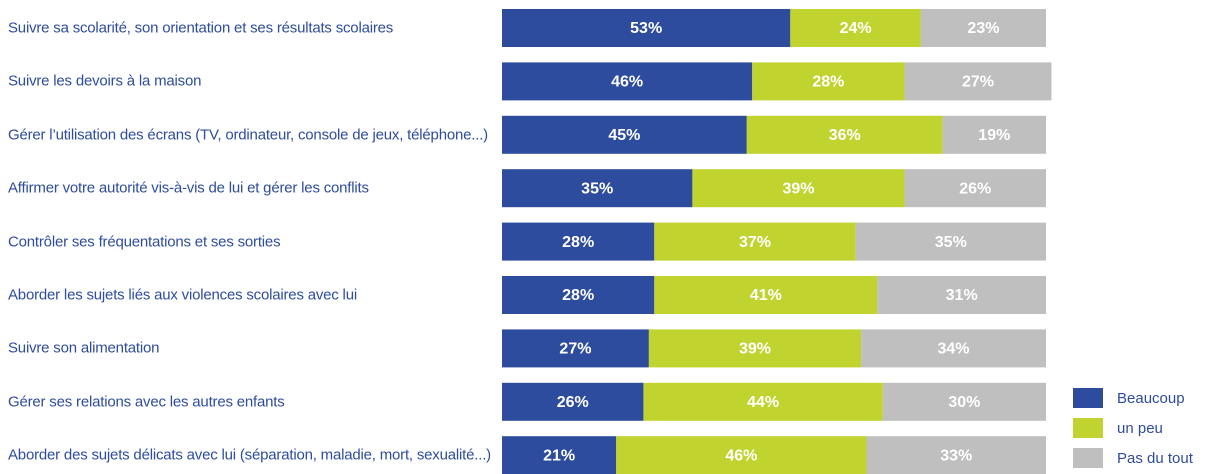  Describe the element at coordinates (84, 348) in the screenshot. I see `category-label: Suivre son alimentation` at that location.